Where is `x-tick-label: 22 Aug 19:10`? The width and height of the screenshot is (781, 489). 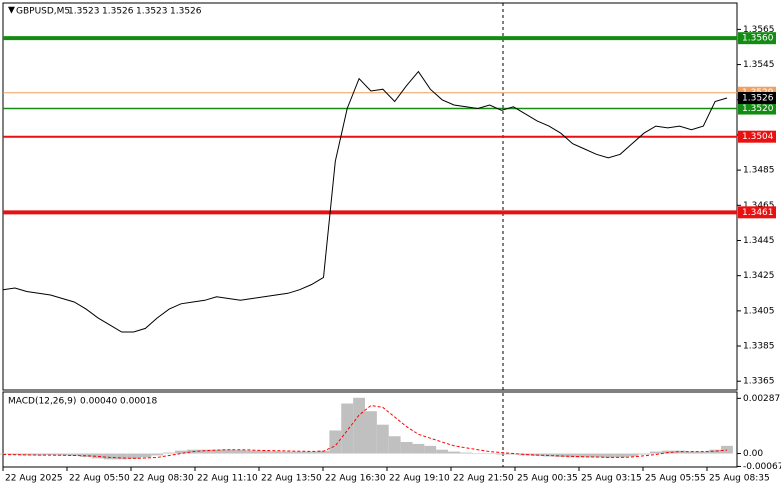 x-tick-label: 22 Aug 19:10 is located at coordinates (419, 479).